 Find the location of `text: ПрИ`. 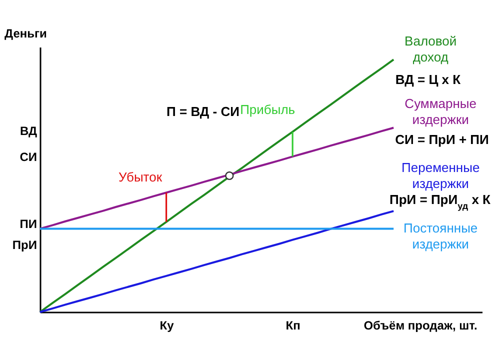

text: ПрИ is located at coordinates (24, 245).